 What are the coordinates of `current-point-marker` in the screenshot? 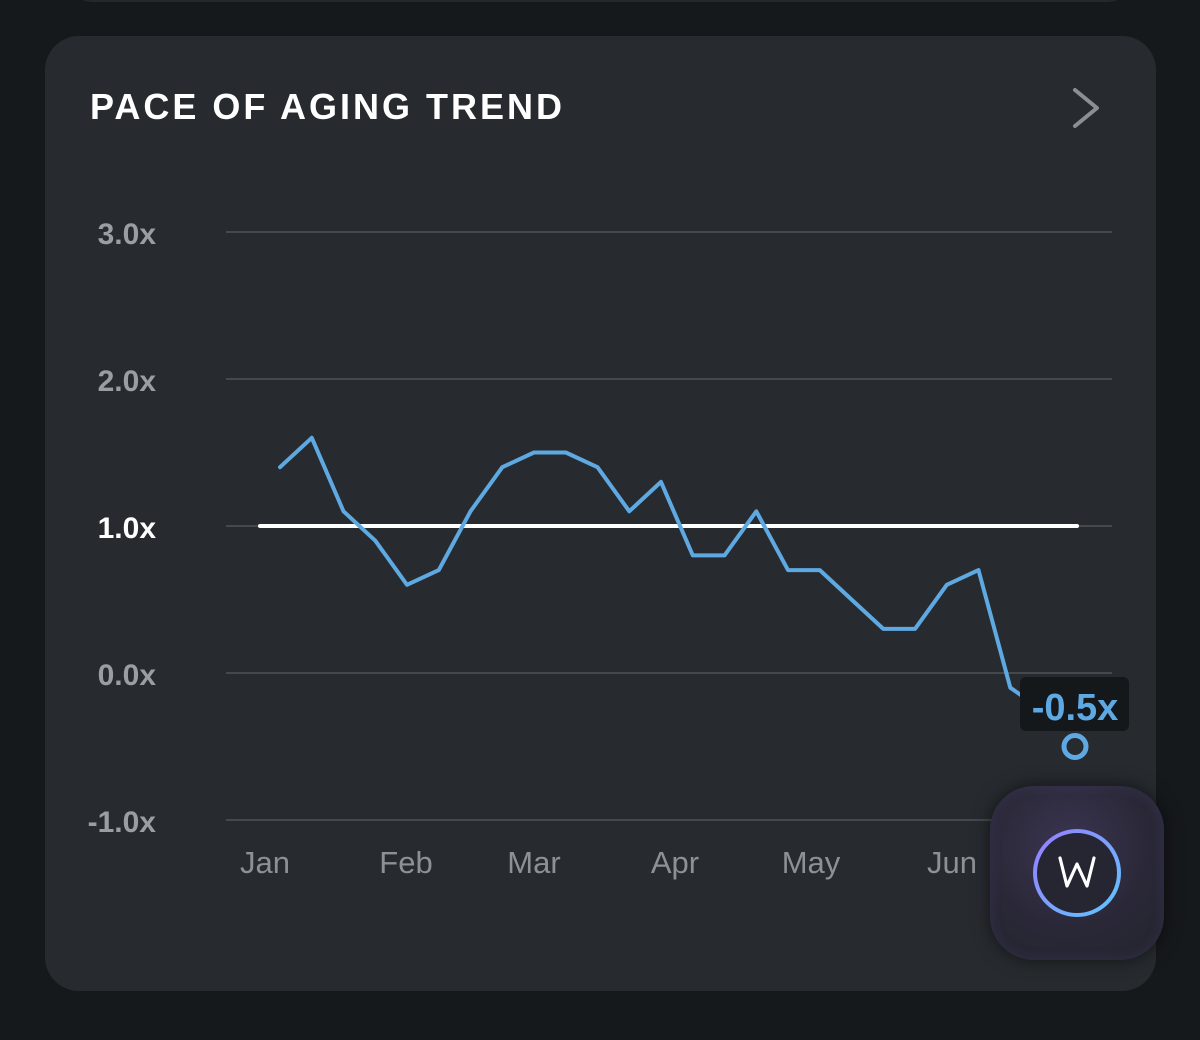 It's located at (1075, 746).